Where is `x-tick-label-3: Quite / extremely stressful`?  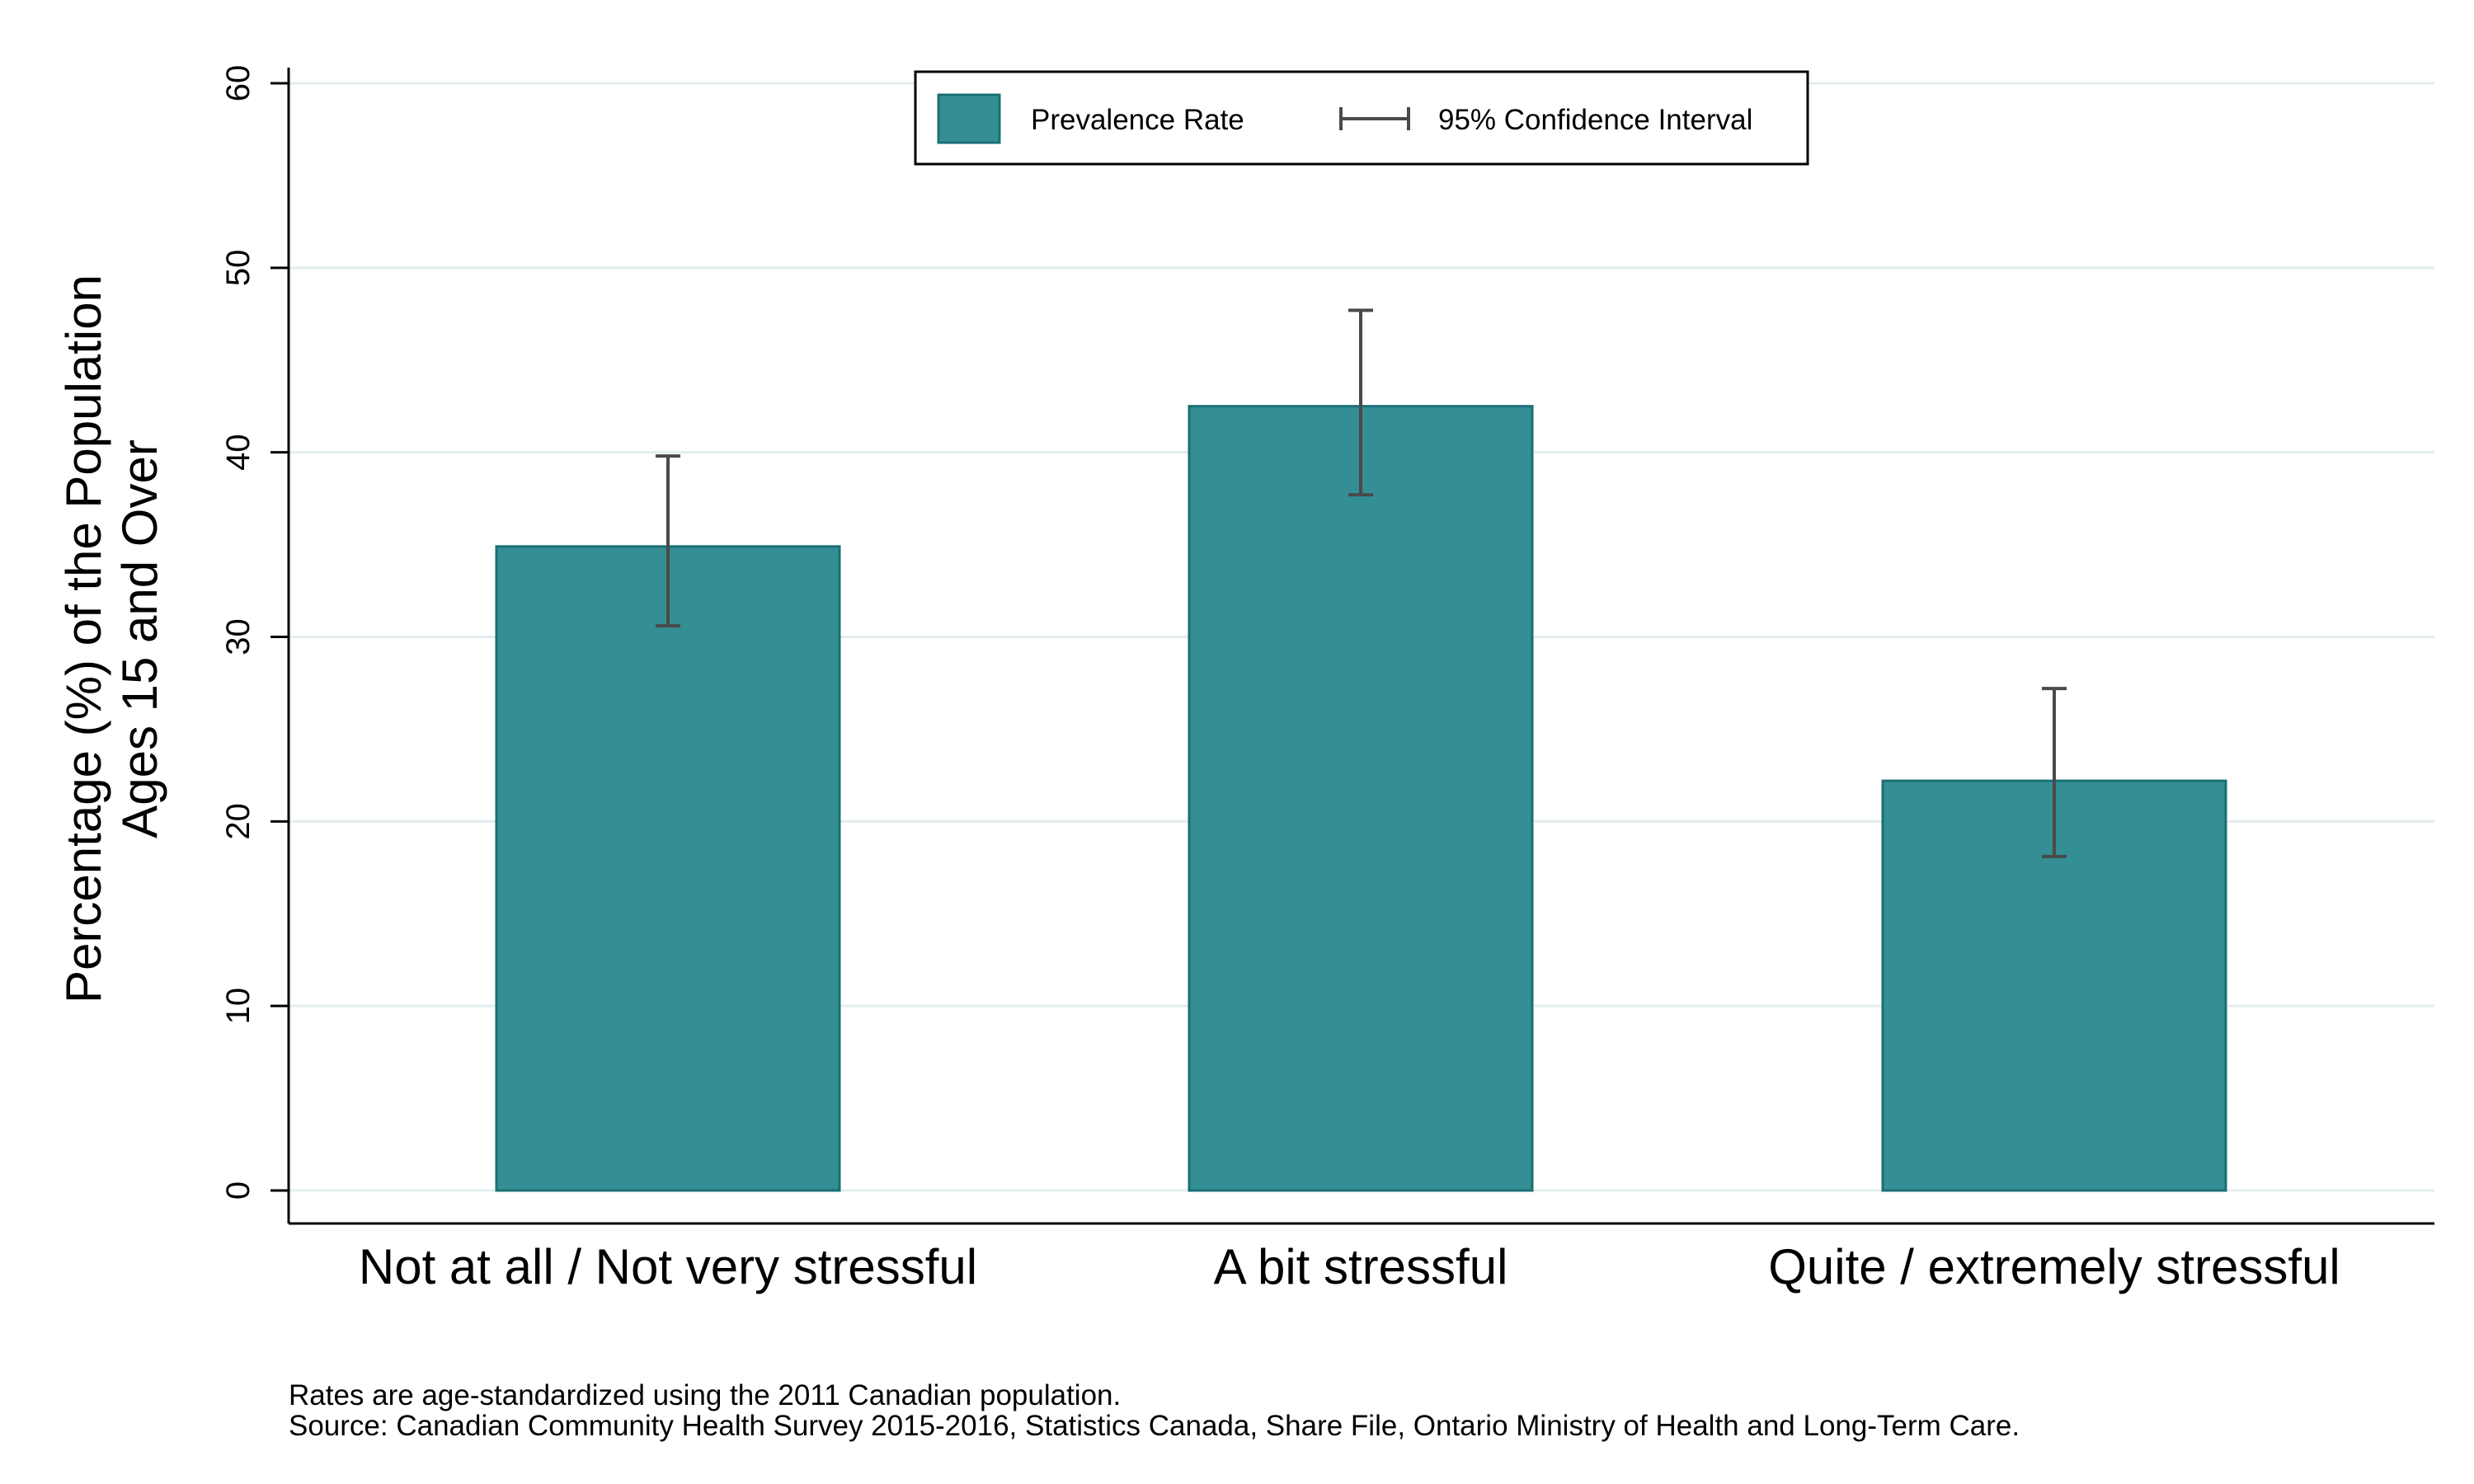 x-tick-label-3: Quite / extremely stressful is located at coordinates (2054, 1266).